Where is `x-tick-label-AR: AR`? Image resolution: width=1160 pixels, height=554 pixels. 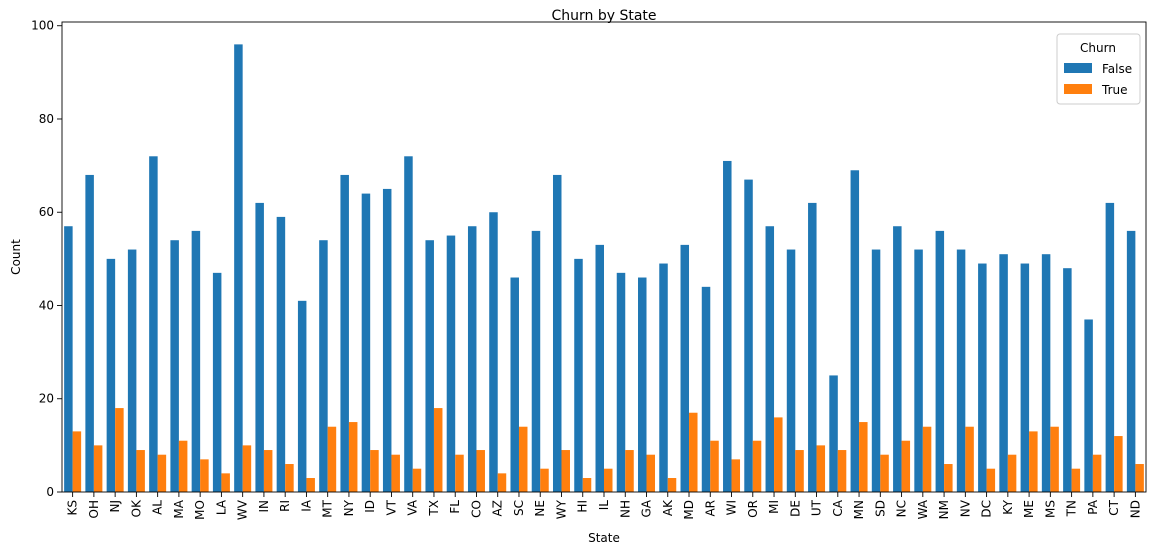 x-tick-label-AR: AR is located at coordinates (710, 508).